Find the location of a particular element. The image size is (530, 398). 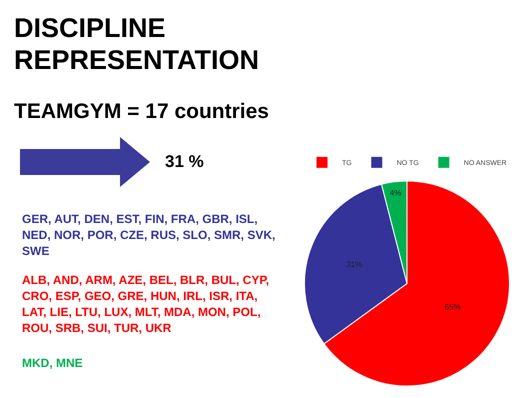

data-label: 65% is located at coordinates (452, 307).